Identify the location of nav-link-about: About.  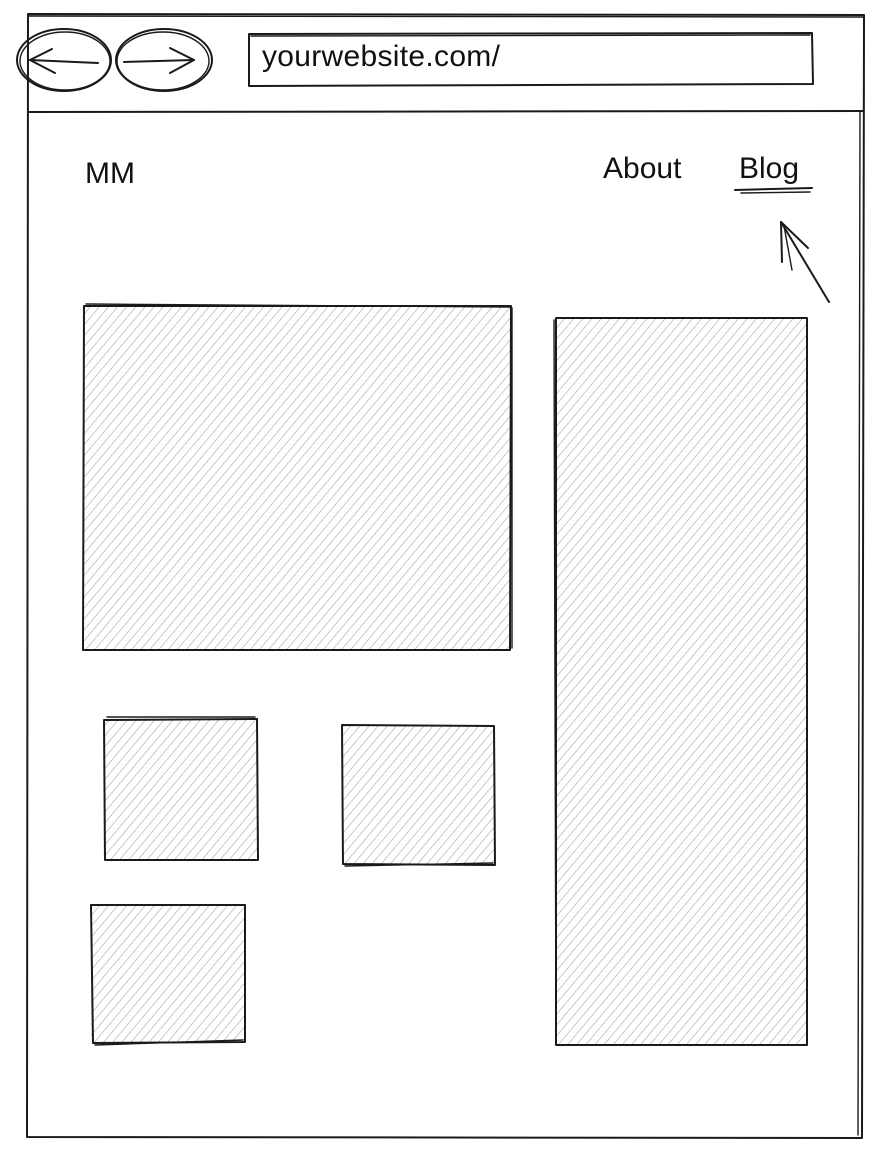
(642, 168).